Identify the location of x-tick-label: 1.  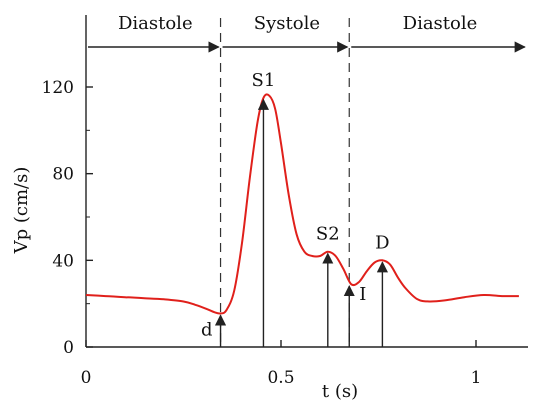
(476, 378).